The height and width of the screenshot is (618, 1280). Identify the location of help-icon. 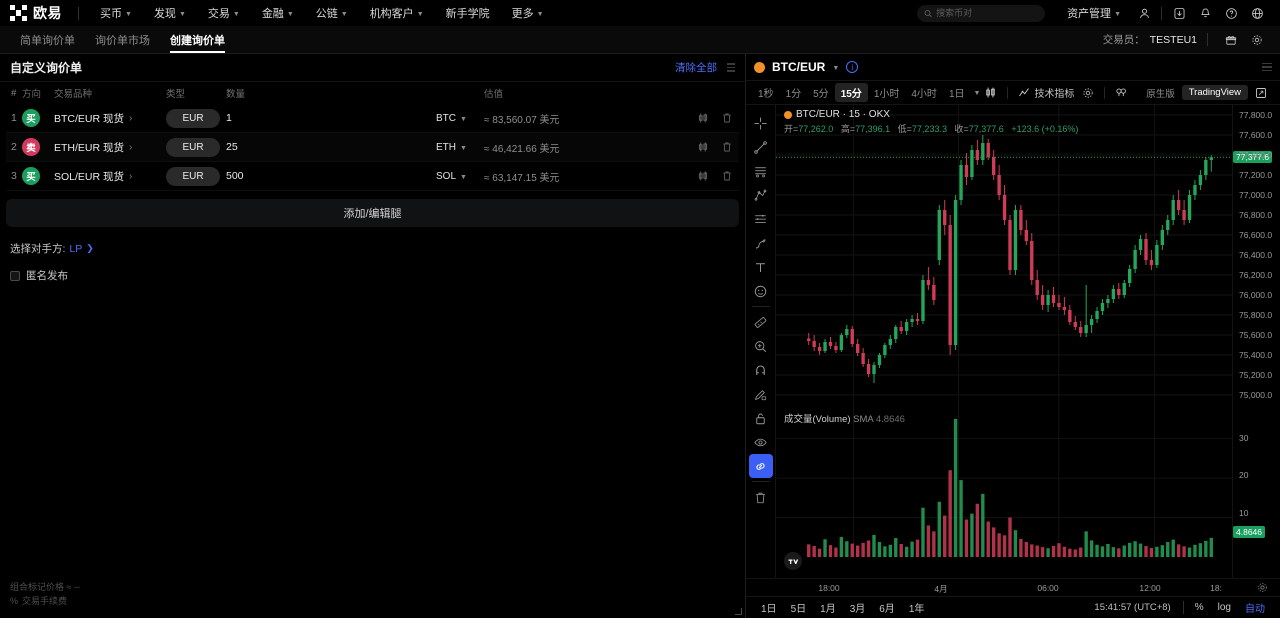
(1231, 13).